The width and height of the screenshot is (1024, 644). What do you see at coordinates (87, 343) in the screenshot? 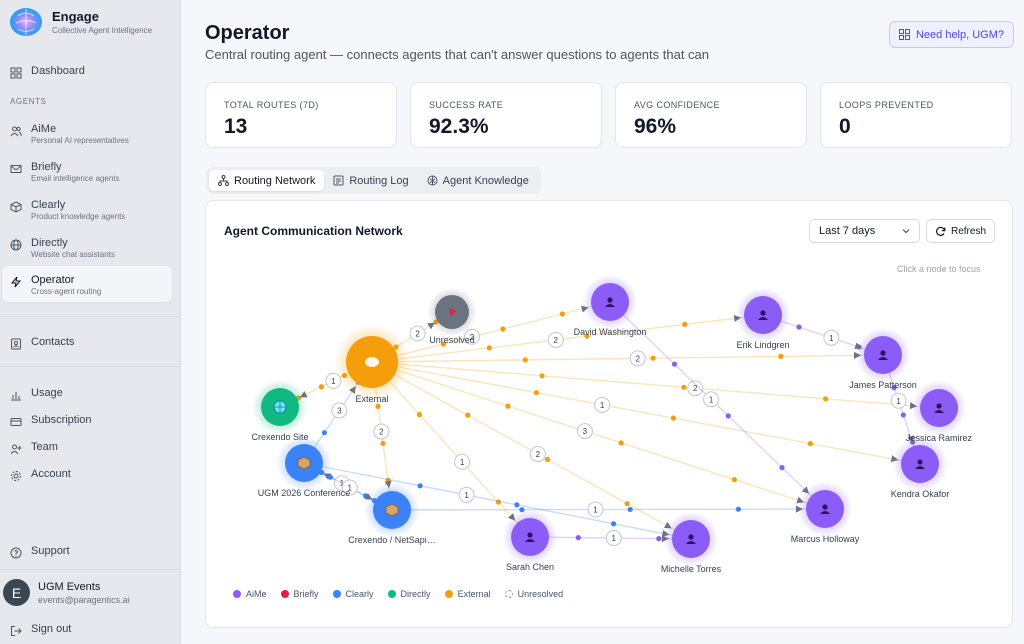
I see `nav-contacts: Contacts` at bounding box center [87, 343].